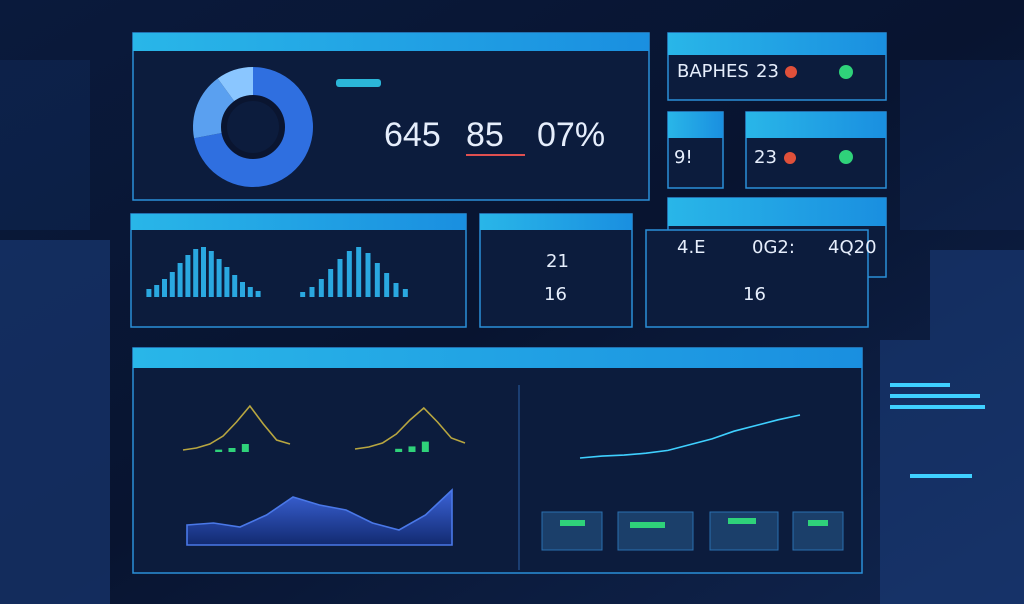 Image resolution: width=1024 pixels, height=604 pixels. Describe the element at coordinates (692, 531) in the screenshot. I see `bottom-tiles` at that location.